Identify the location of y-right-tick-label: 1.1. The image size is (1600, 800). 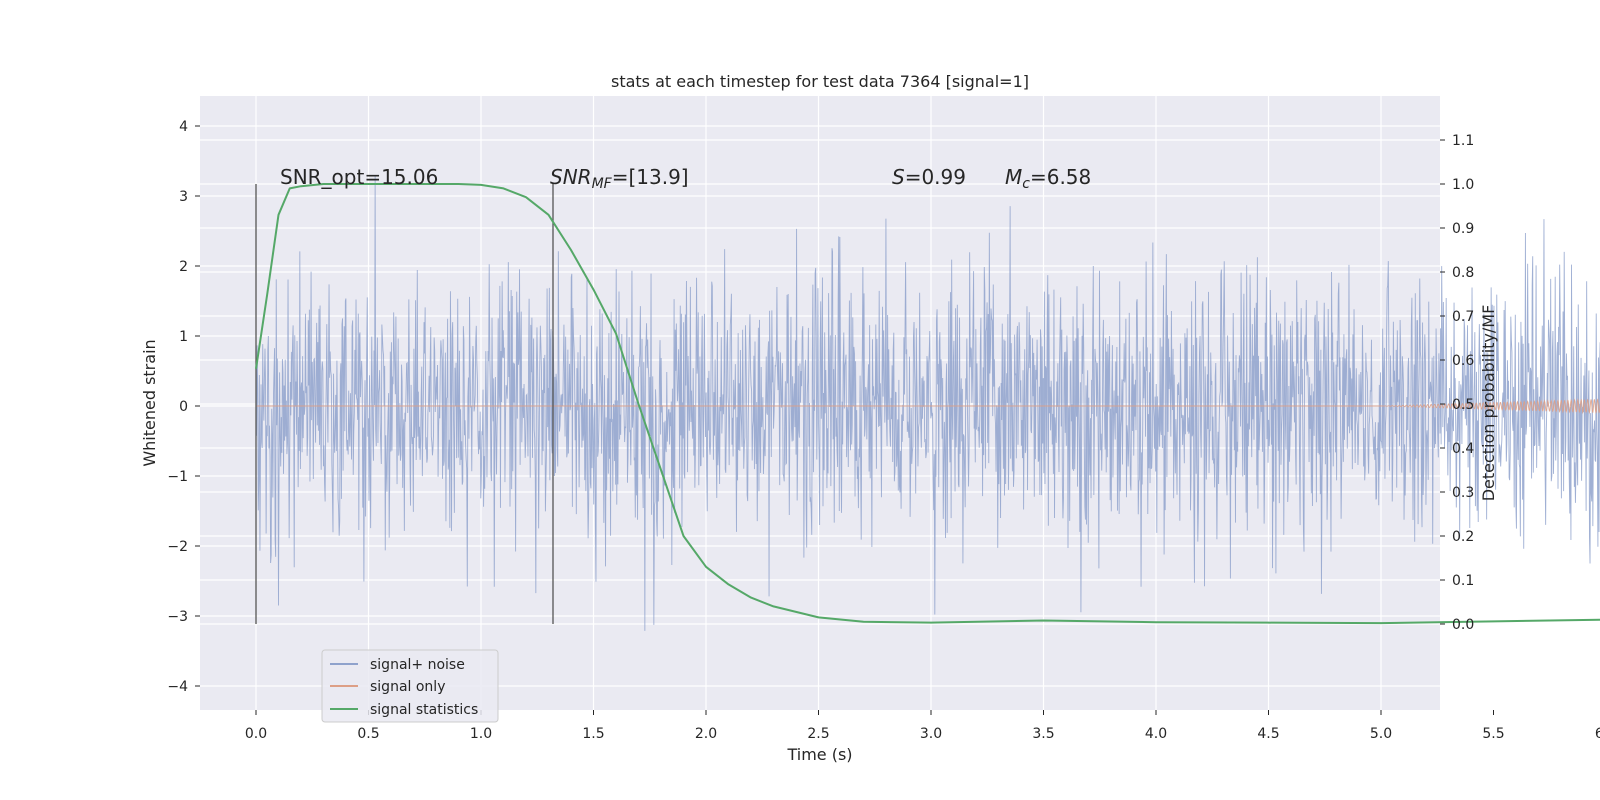
(1463, 141).